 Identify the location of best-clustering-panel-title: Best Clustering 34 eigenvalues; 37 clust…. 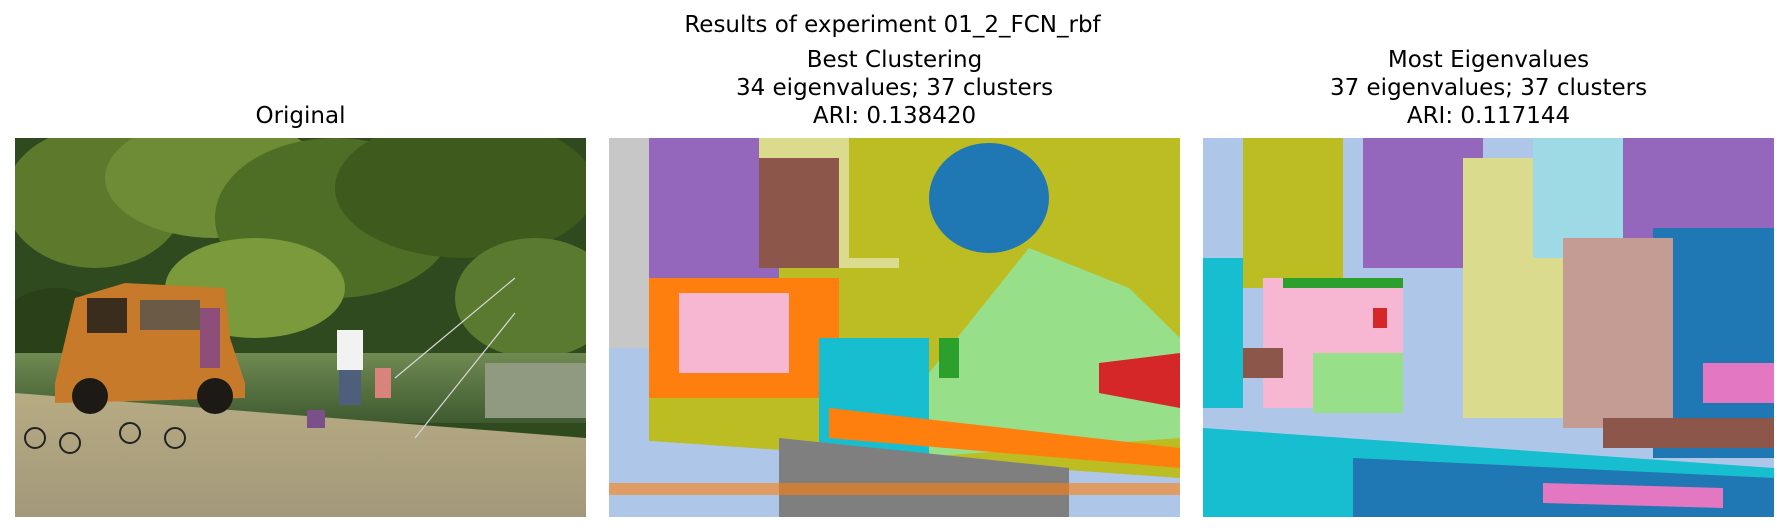
(894, 88).